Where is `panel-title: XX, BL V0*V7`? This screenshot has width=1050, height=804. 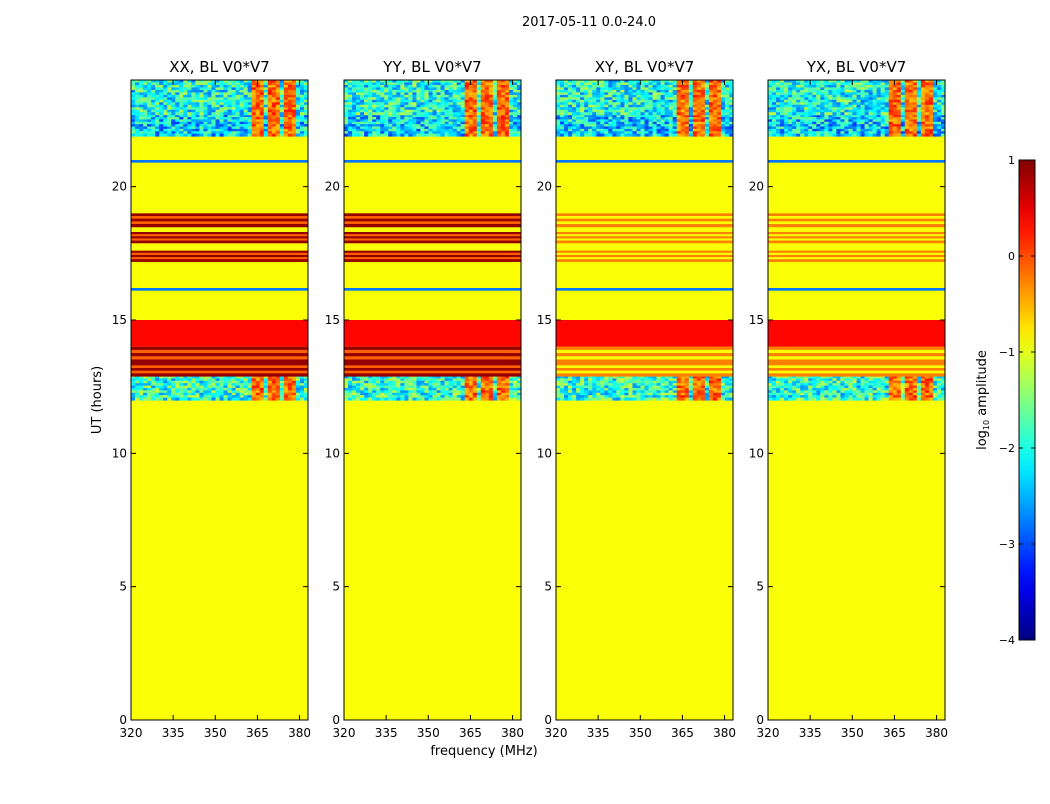 panel-title: XX, BL V0*V7 is located at coordinates (219, 67).